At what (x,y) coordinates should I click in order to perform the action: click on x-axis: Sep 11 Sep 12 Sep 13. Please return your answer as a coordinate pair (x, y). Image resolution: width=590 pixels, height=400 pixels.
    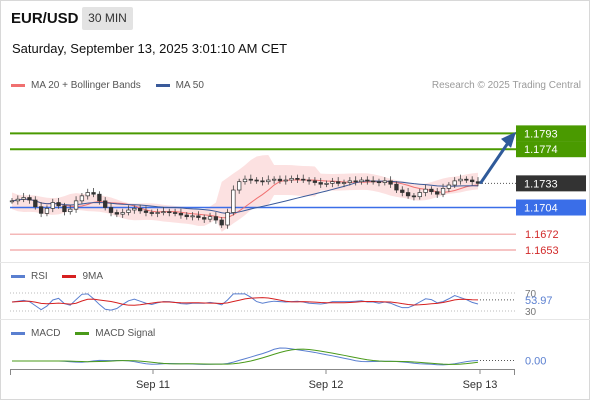
    Looking at the image, I should click on (262, 380).